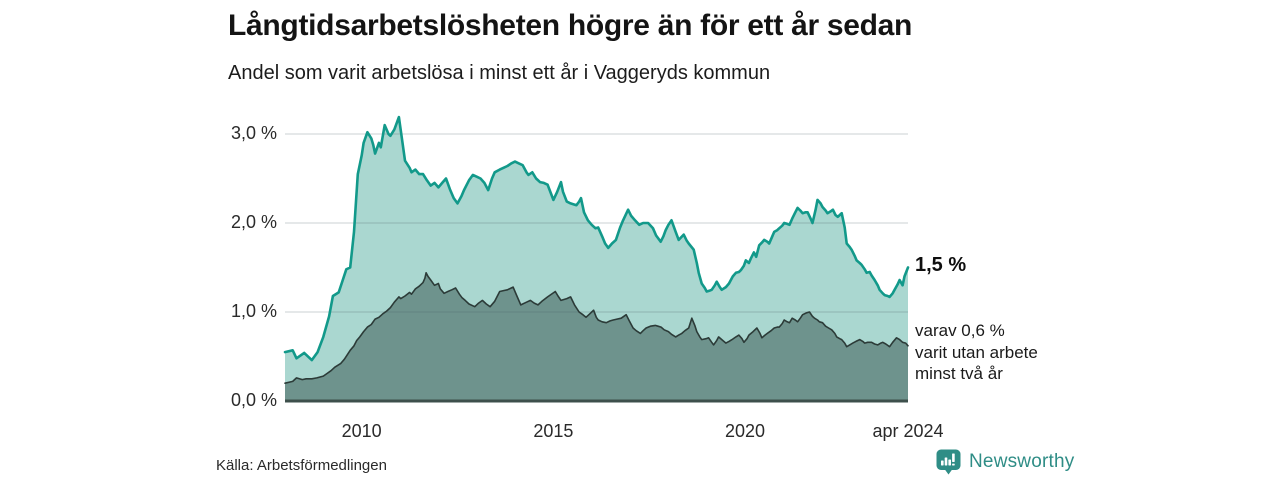  I want to click on newsworthy-logo-text: Newsworthy, so click(1022, 461).